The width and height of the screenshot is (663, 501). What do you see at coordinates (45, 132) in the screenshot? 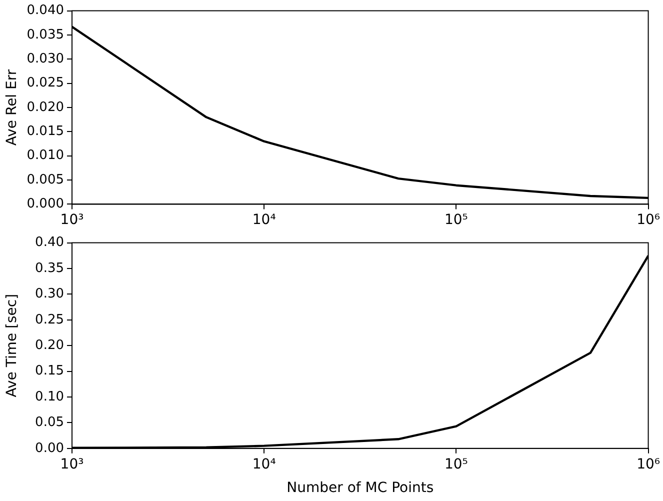
I see `y-tick-label: 0.015` at bounding box center [45, 132].